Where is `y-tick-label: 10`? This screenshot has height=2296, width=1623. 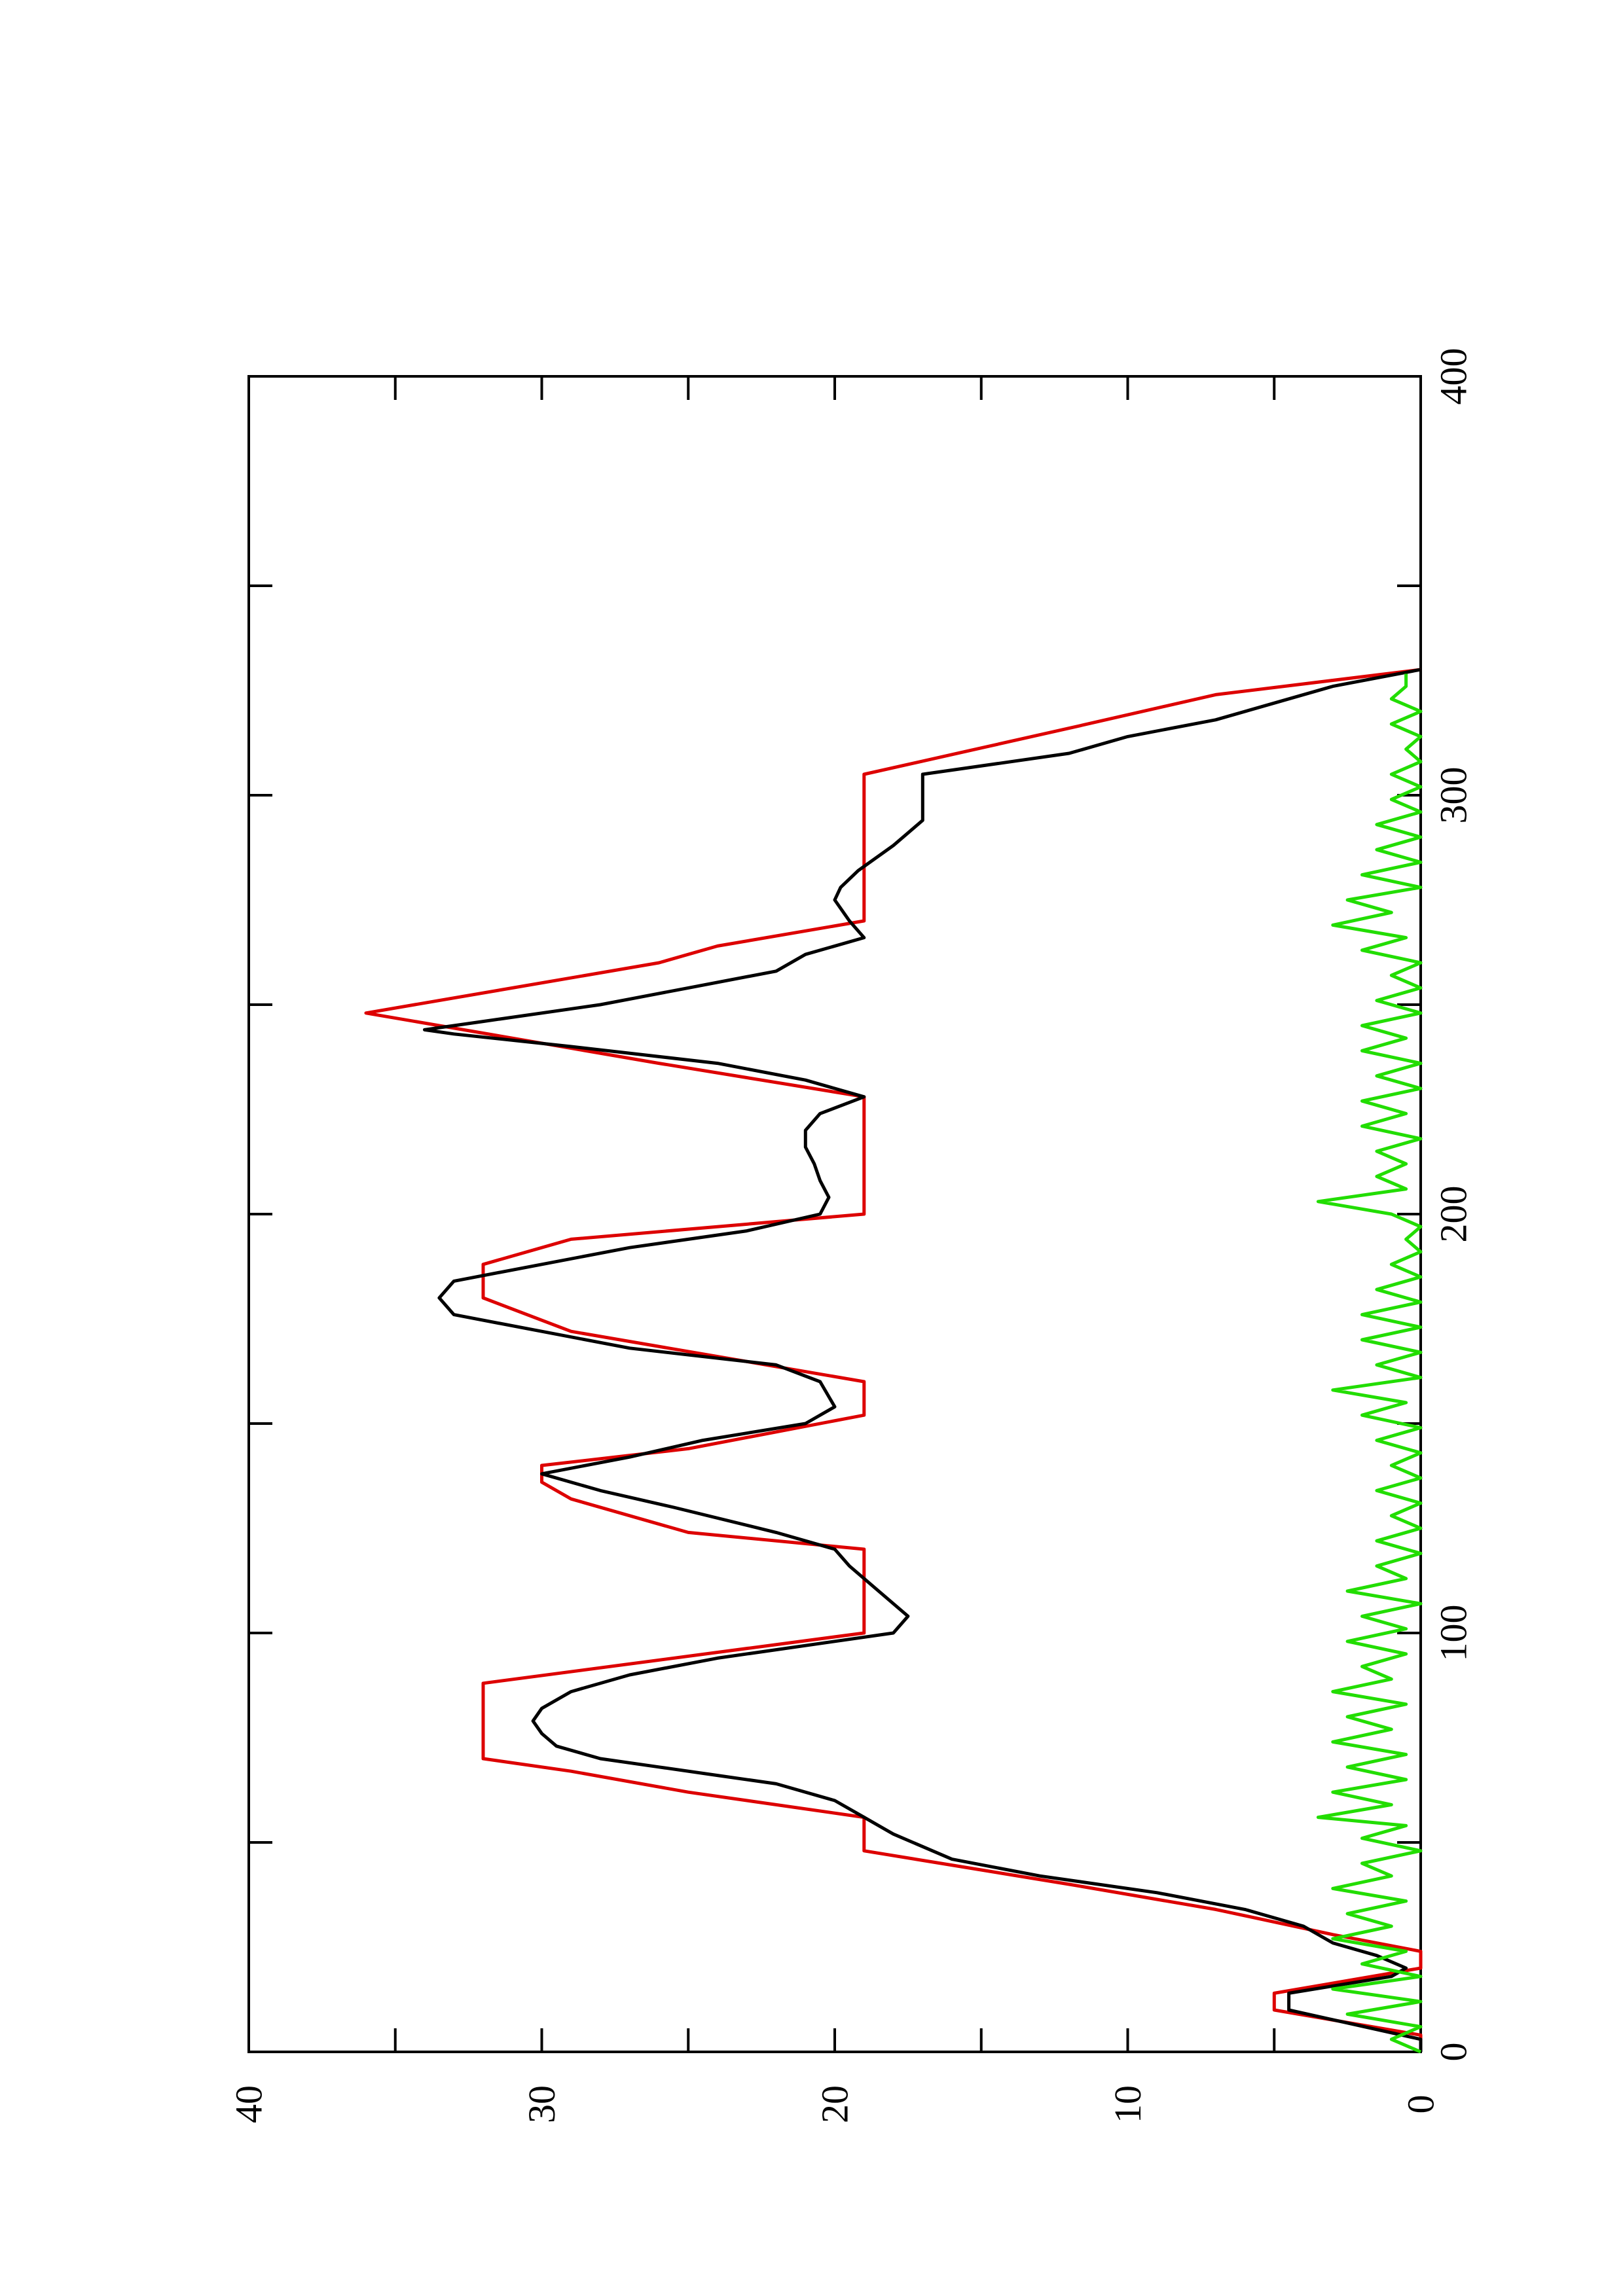
y-tick-label: 10 is located at coordinates (1127, 2104).